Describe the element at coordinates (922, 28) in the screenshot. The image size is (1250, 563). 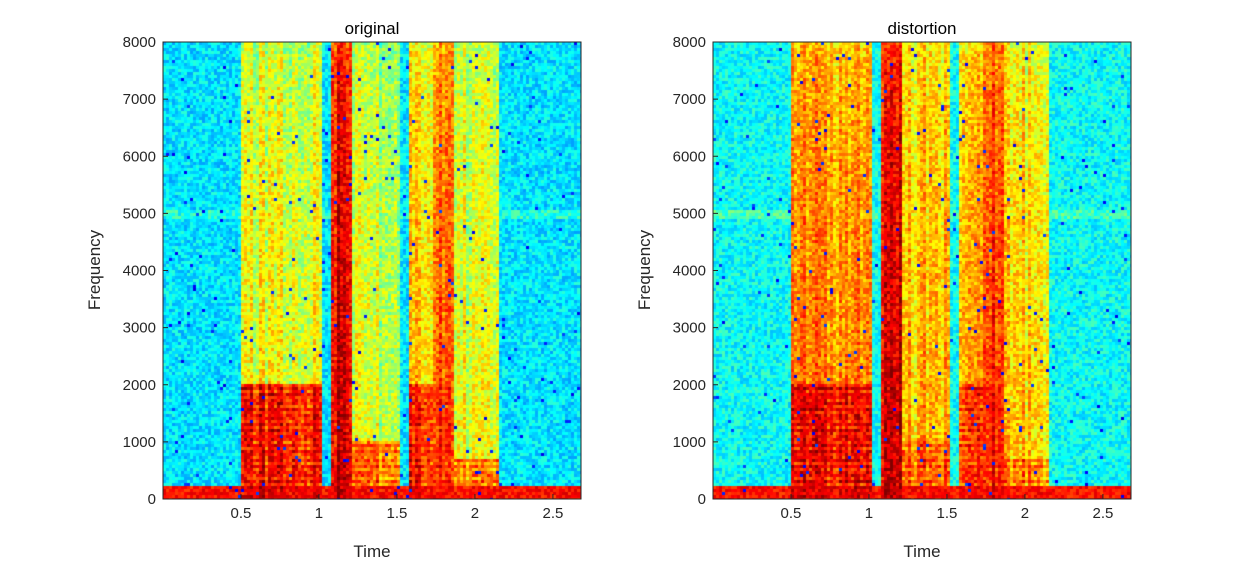
I see `chart-title: distortion` at that location.